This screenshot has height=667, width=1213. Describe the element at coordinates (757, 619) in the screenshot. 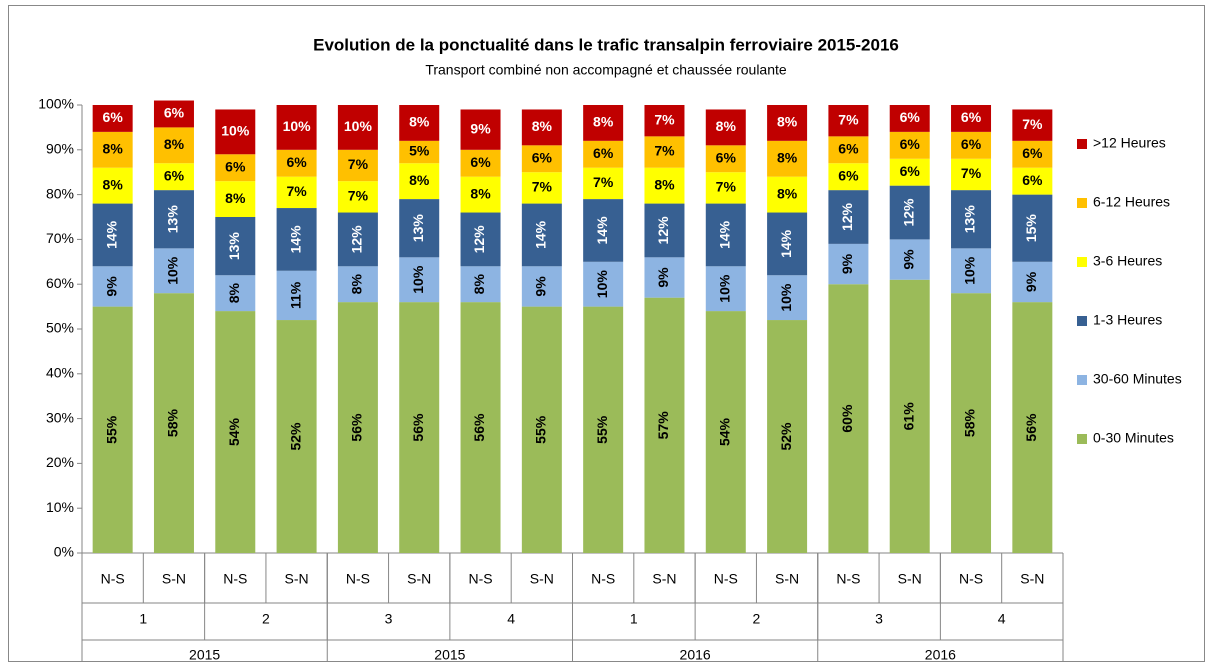

I see `x-tick-label: 2` at that location.